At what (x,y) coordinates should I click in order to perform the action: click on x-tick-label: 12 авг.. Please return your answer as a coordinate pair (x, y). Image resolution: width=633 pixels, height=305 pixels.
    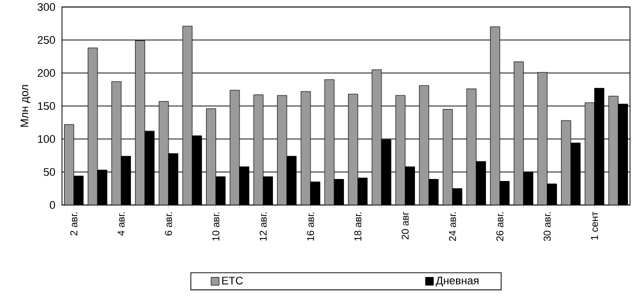
    Looking at the image, I should click on (263, 226).